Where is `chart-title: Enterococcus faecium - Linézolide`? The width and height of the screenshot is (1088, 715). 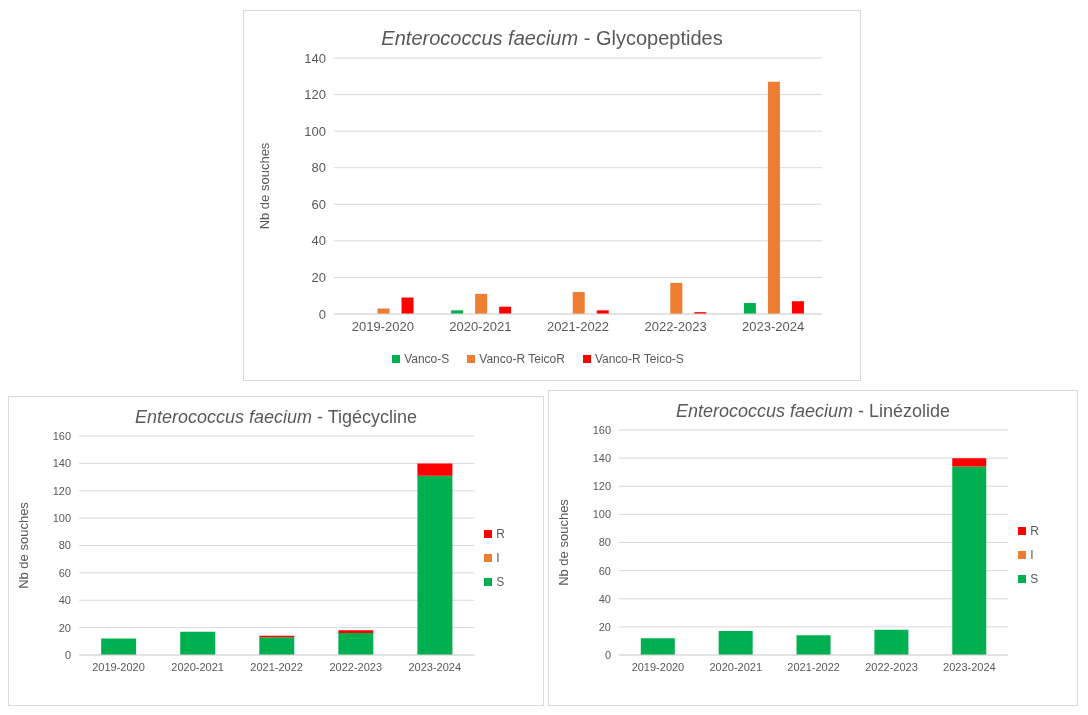 chart-title: Enterococcus faecium - Linézolide is located at coordinates (813, 411).